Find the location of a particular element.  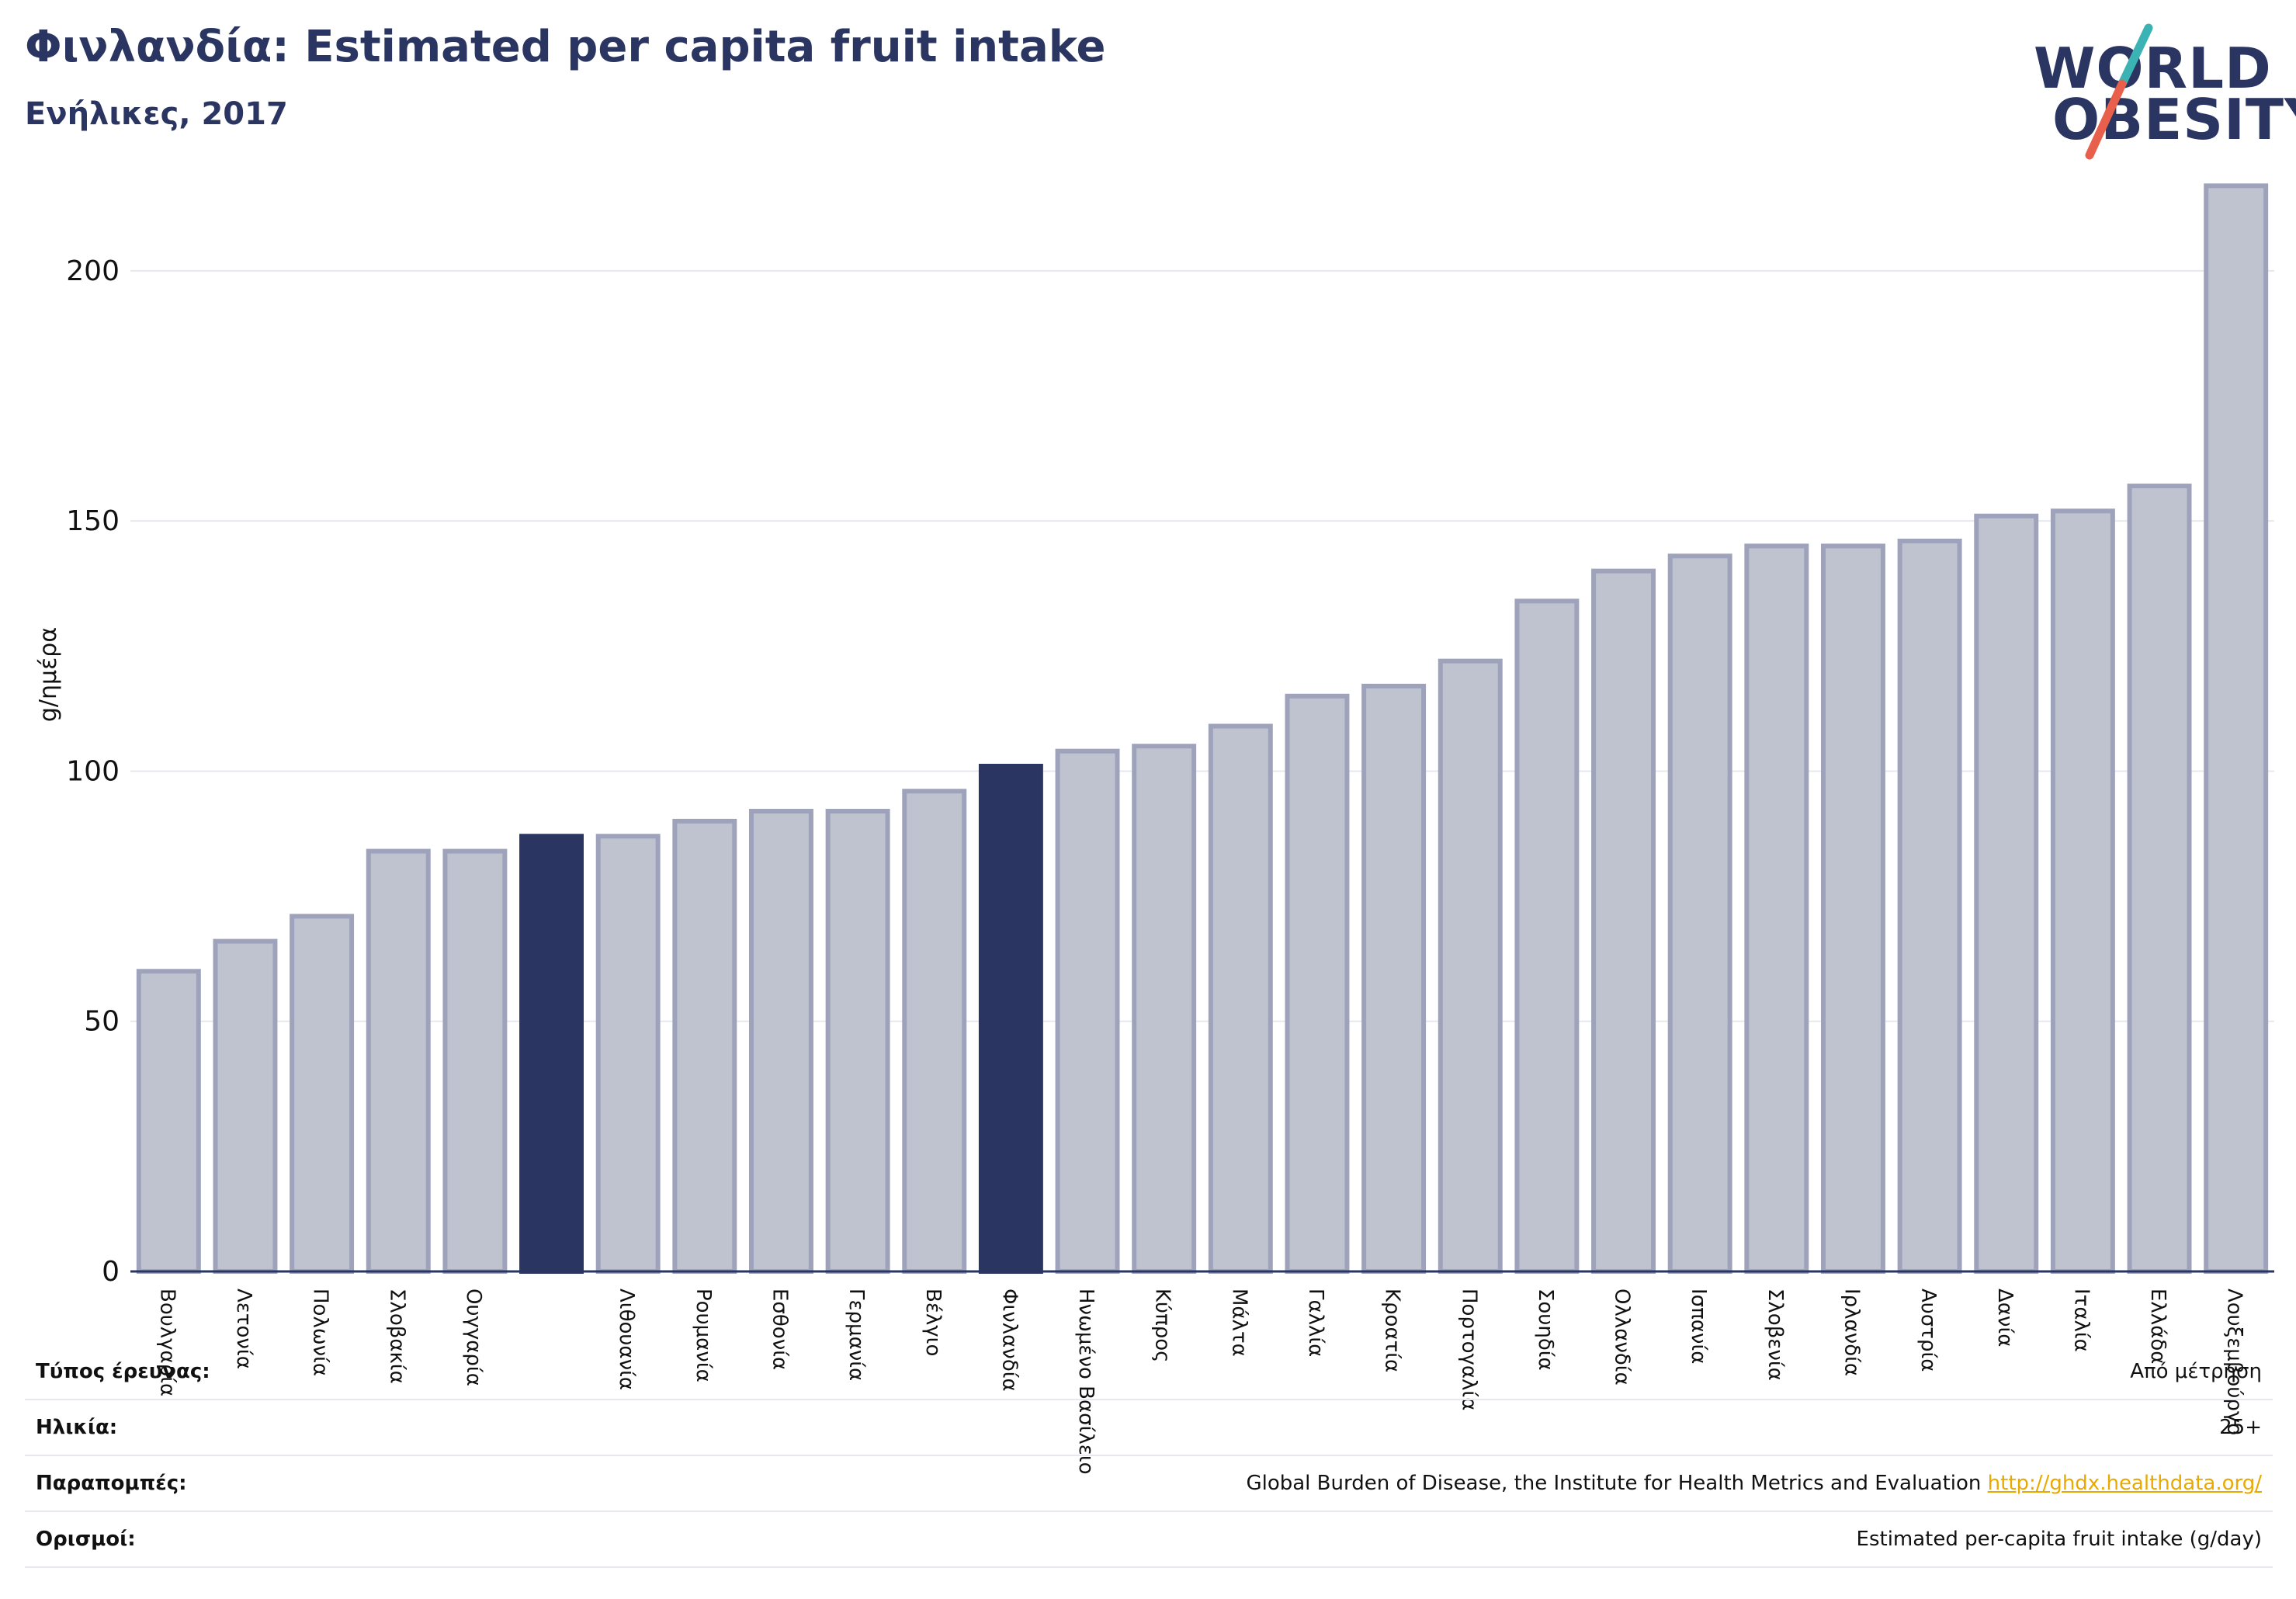

x-tick-label: Λετονία is located at coordinates (243, 1329).